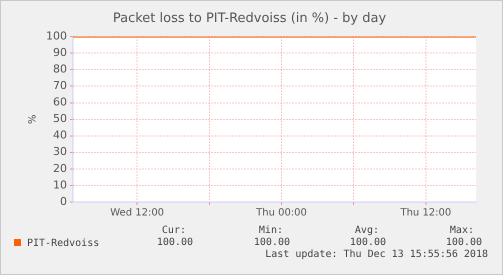 This screenshot has height=275, width=503. I want to click on chart-title: Packet loss to PIT-Redvoiss (in %) - by day, so click(249, 18).